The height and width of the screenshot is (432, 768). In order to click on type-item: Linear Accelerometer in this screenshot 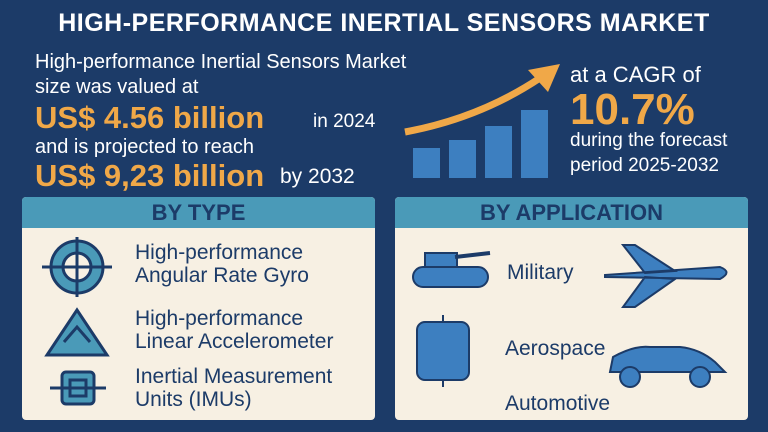, I will do `click(234, 341)`.